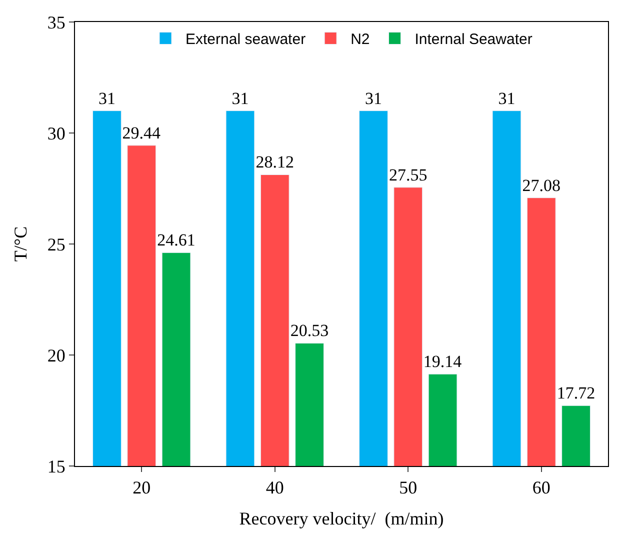 The height and width of the screenshot is (537, 628). What do you see at coordinates (541, 185) in the screenshot?
I see `data-label: 27.08` at bounding box center [541, 185].